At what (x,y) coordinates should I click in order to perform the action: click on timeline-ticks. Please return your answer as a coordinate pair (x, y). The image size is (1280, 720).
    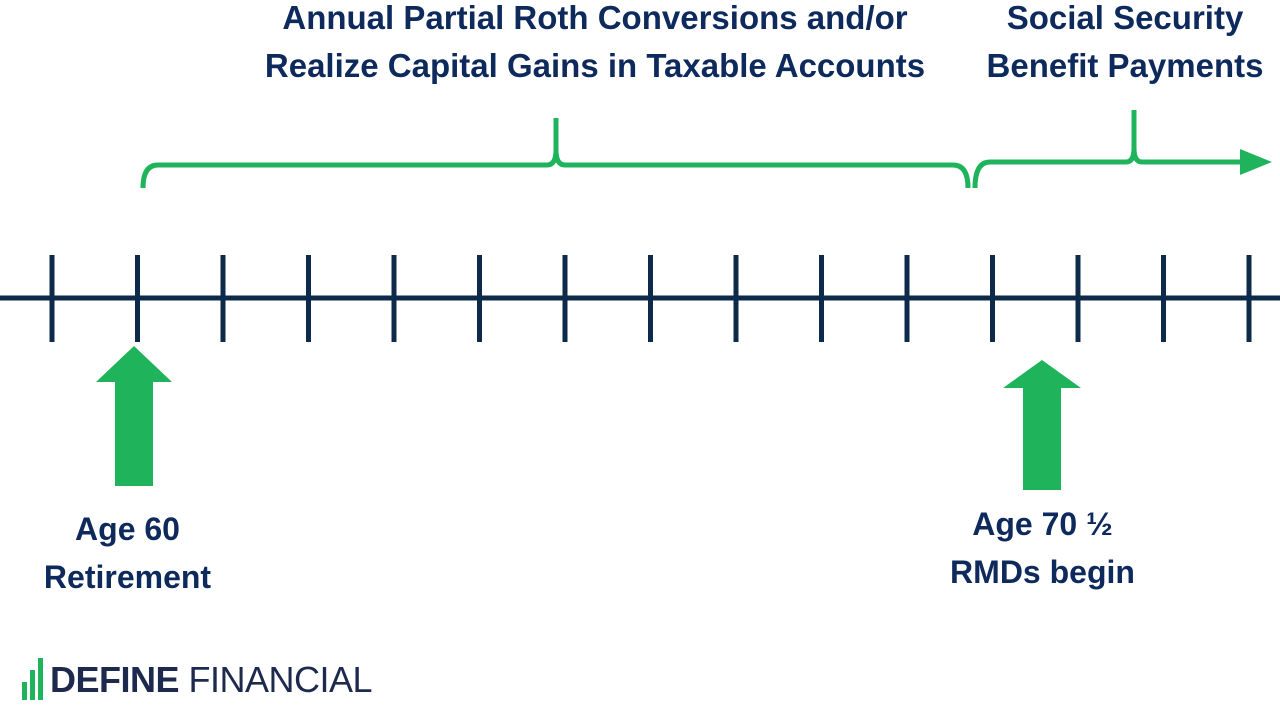
    Looking at the image, I should click on (650, 298).